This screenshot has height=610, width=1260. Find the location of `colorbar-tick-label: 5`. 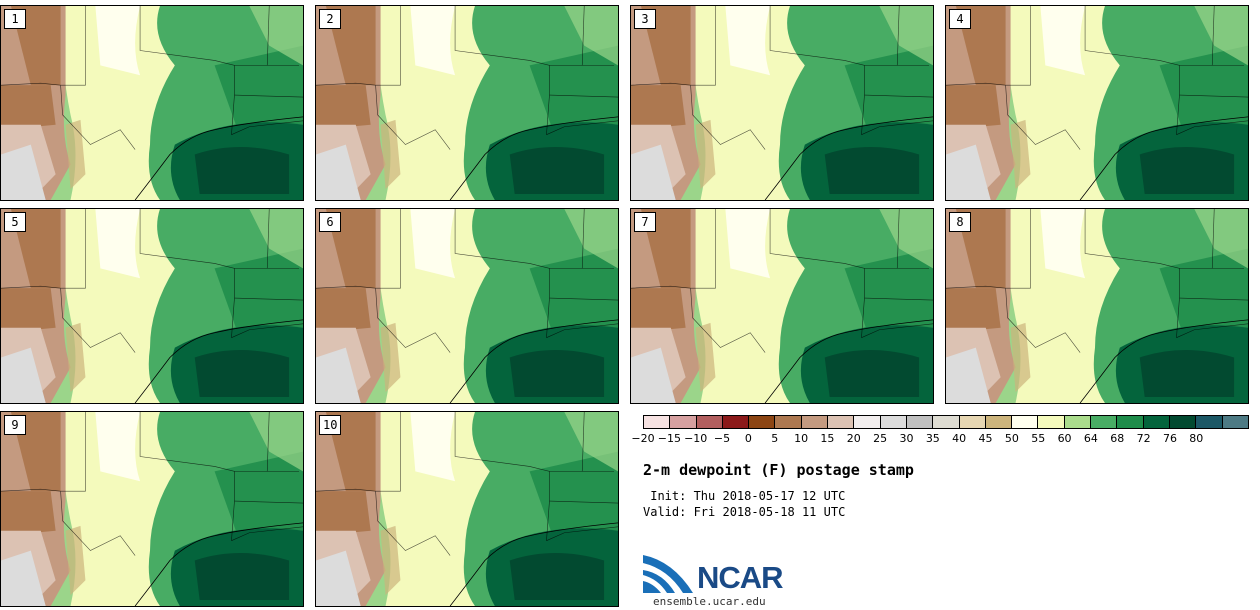

colorbar-tick-label: 5 is located at coordinates (775, 438).